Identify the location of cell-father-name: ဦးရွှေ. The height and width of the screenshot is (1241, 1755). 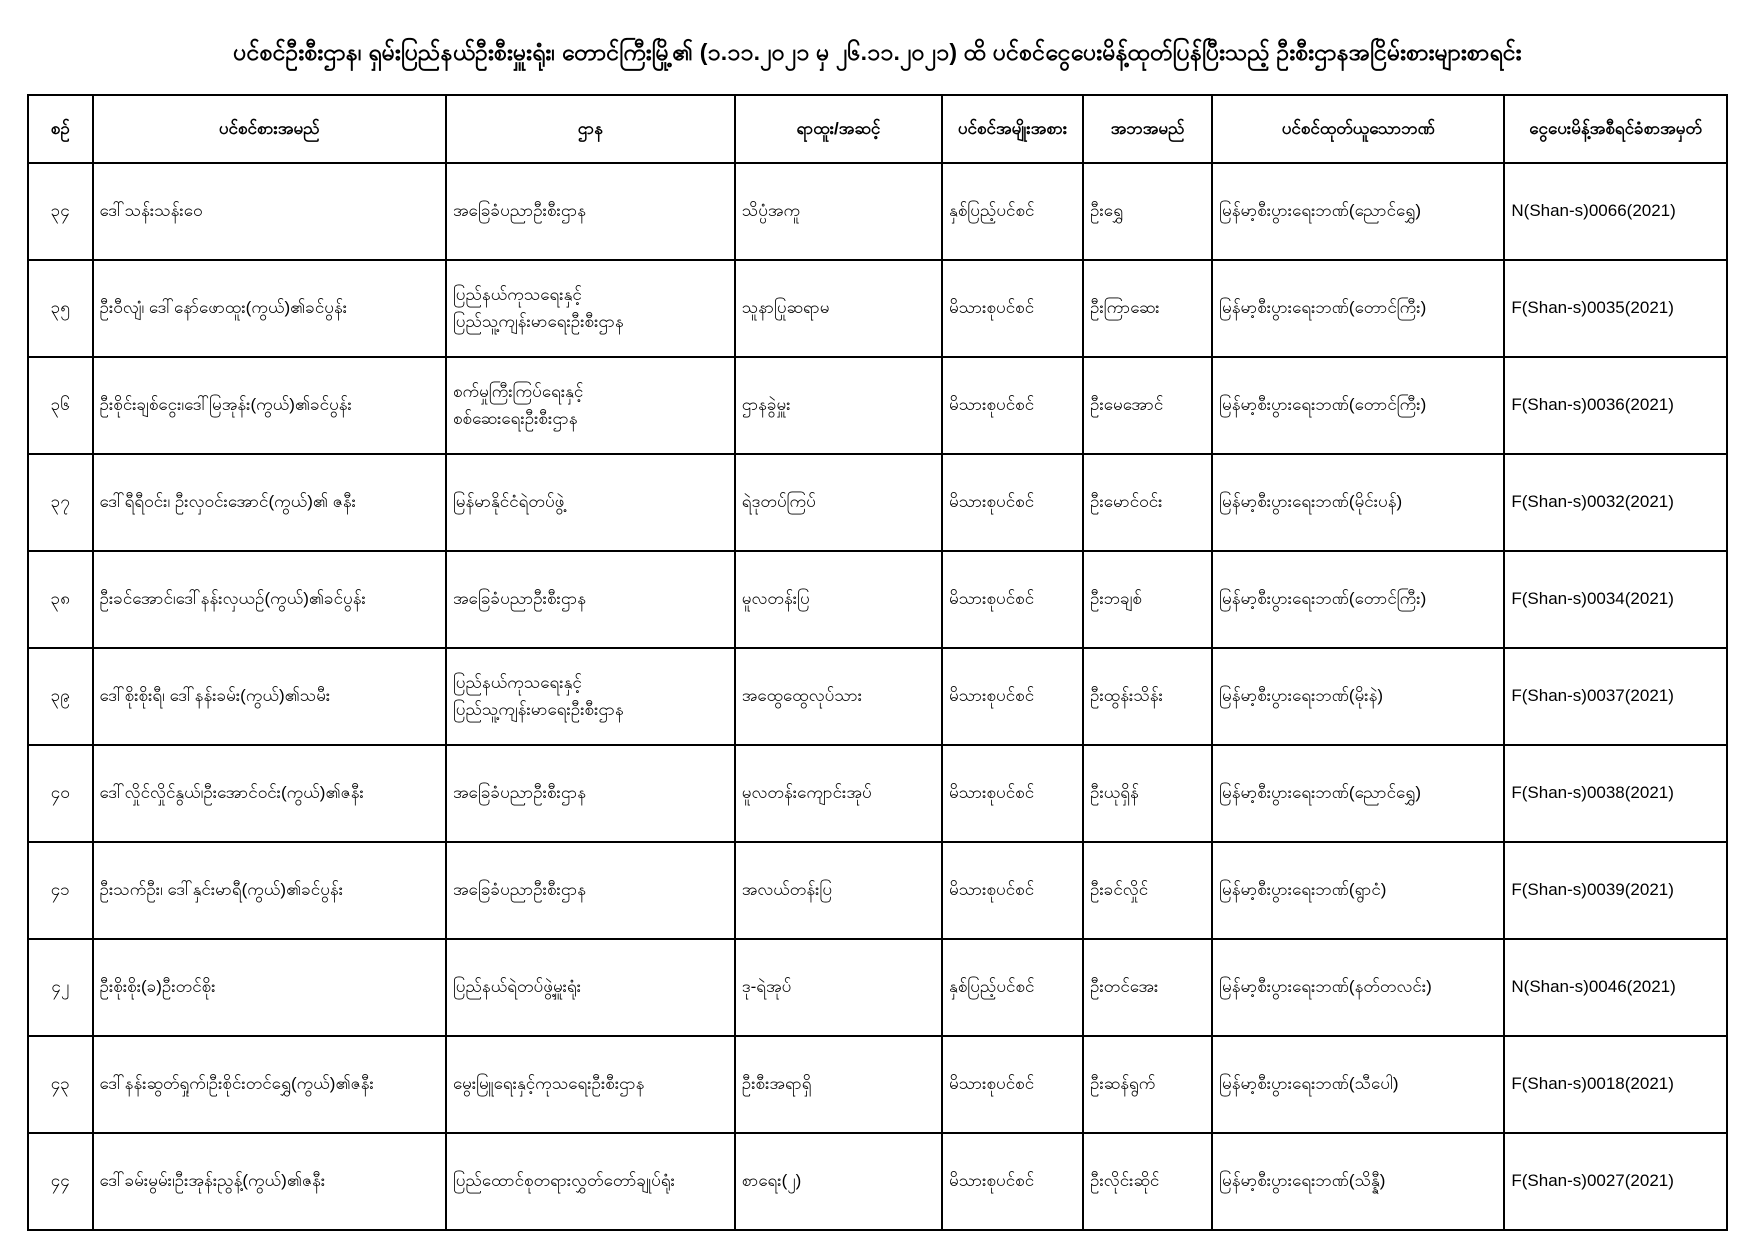
(1148, 211).